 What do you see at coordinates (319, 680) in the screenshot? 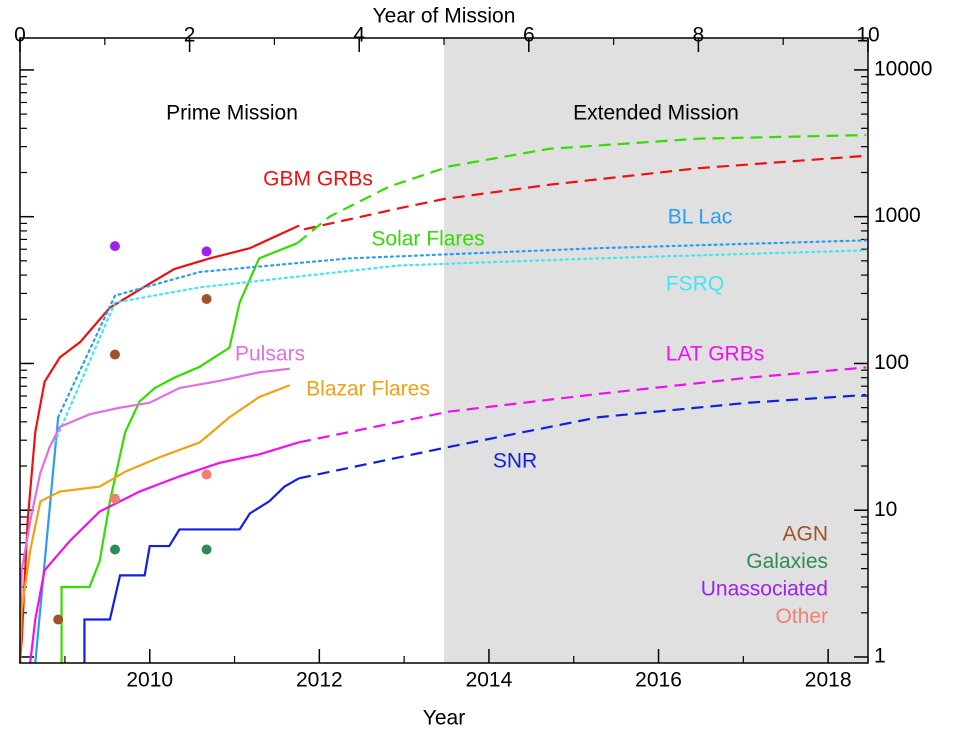
I see `x-tick-label: 2012` at bounding box center [319, 680].